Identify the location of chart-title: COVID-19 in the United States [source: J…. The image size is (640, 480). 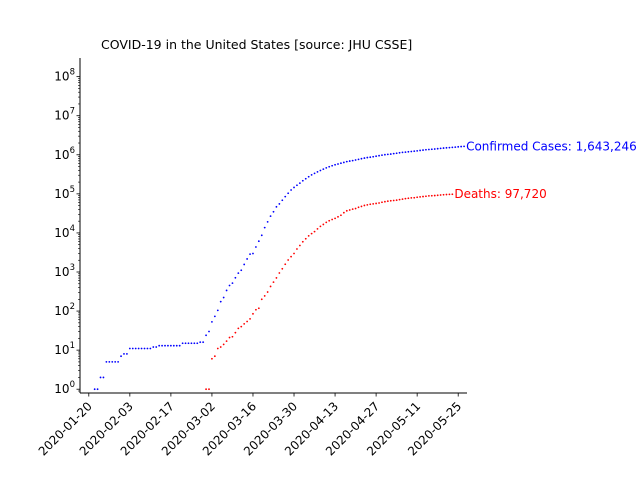
(256, 44).